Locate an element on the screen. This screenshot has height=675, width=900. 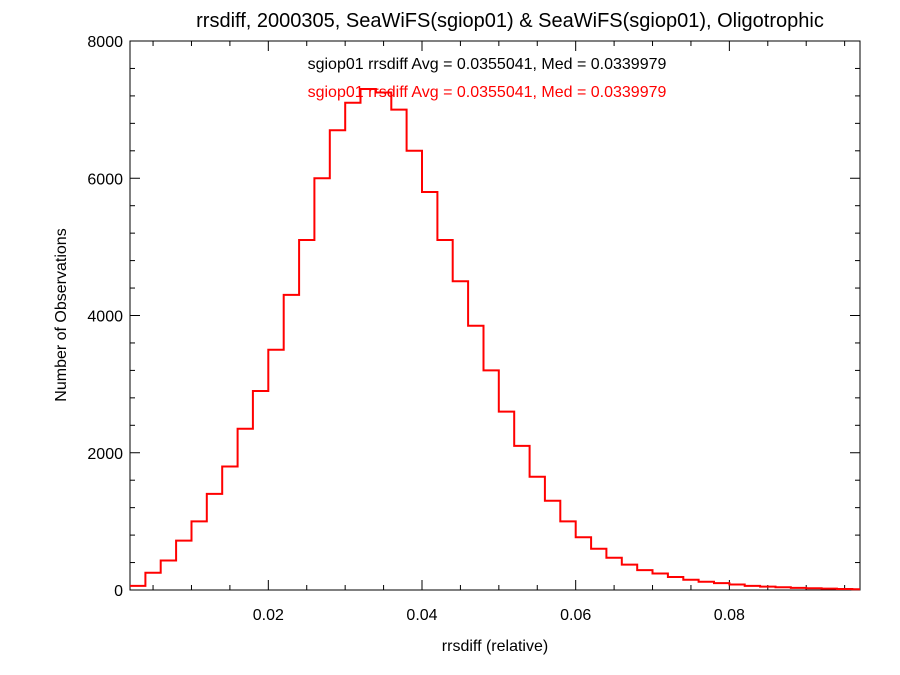
y-axis-label: Number of Observations is located at coordinates (61, 314).